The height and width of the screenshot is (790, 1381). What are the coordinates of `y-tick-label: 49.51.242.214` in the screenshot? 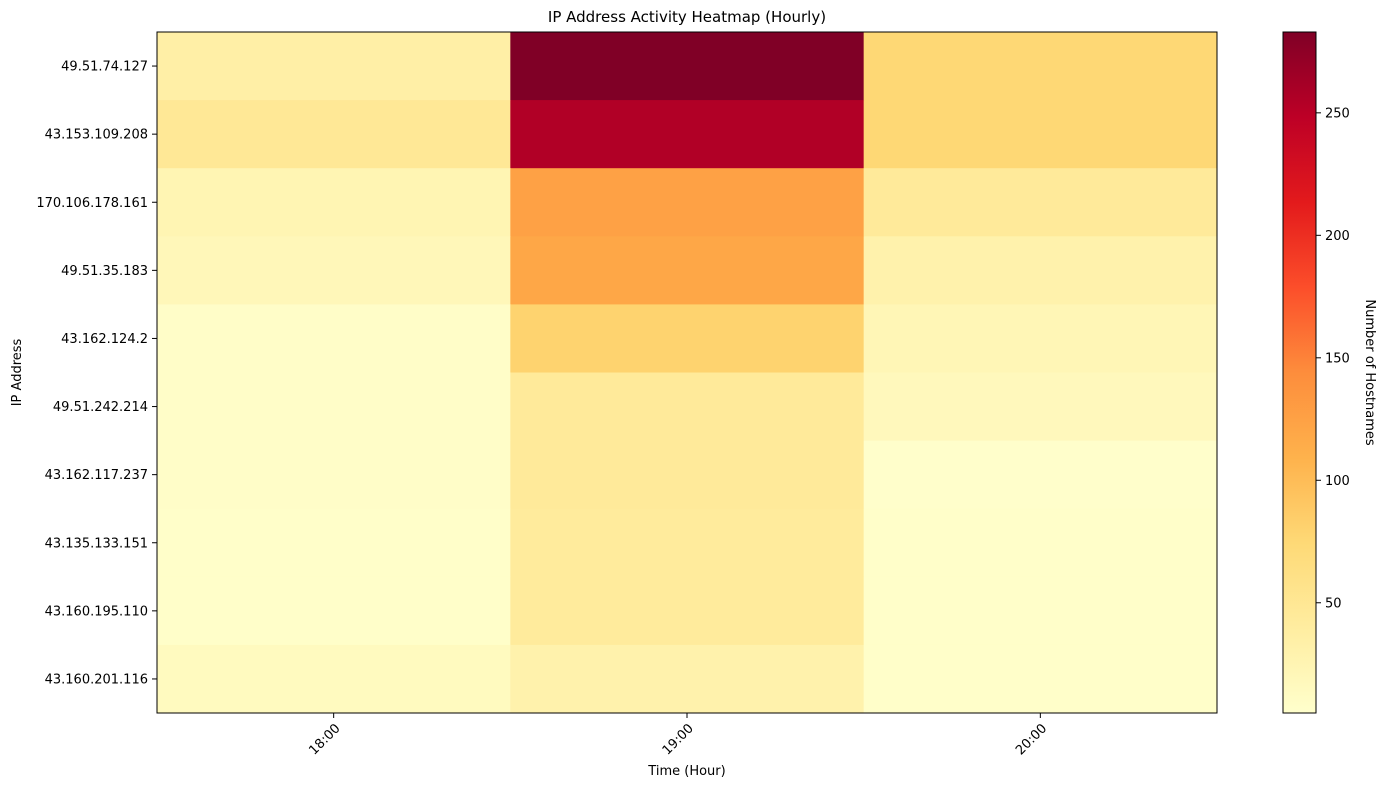 It's located at (100, 407).